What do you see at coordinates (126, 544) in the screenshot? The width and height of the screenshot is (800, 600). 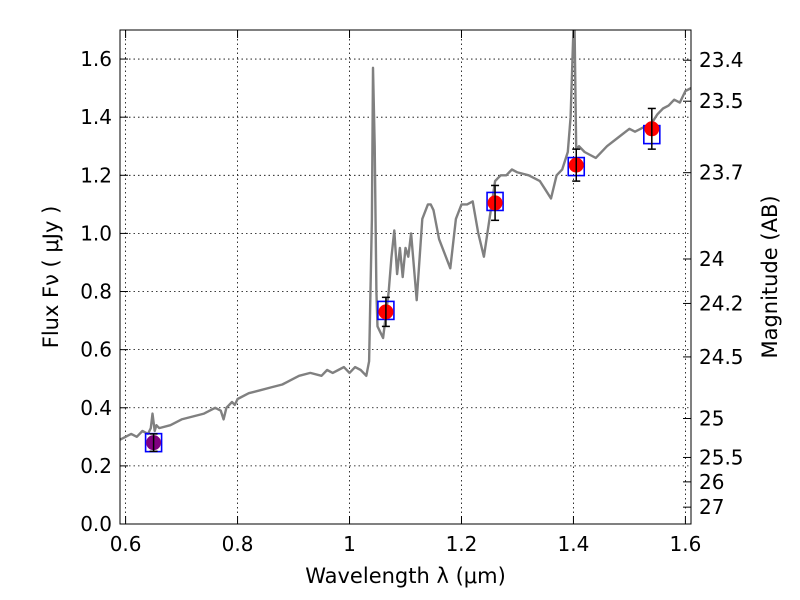 I see `x-tick-label: 0.6` at bounding box center [126, 544].